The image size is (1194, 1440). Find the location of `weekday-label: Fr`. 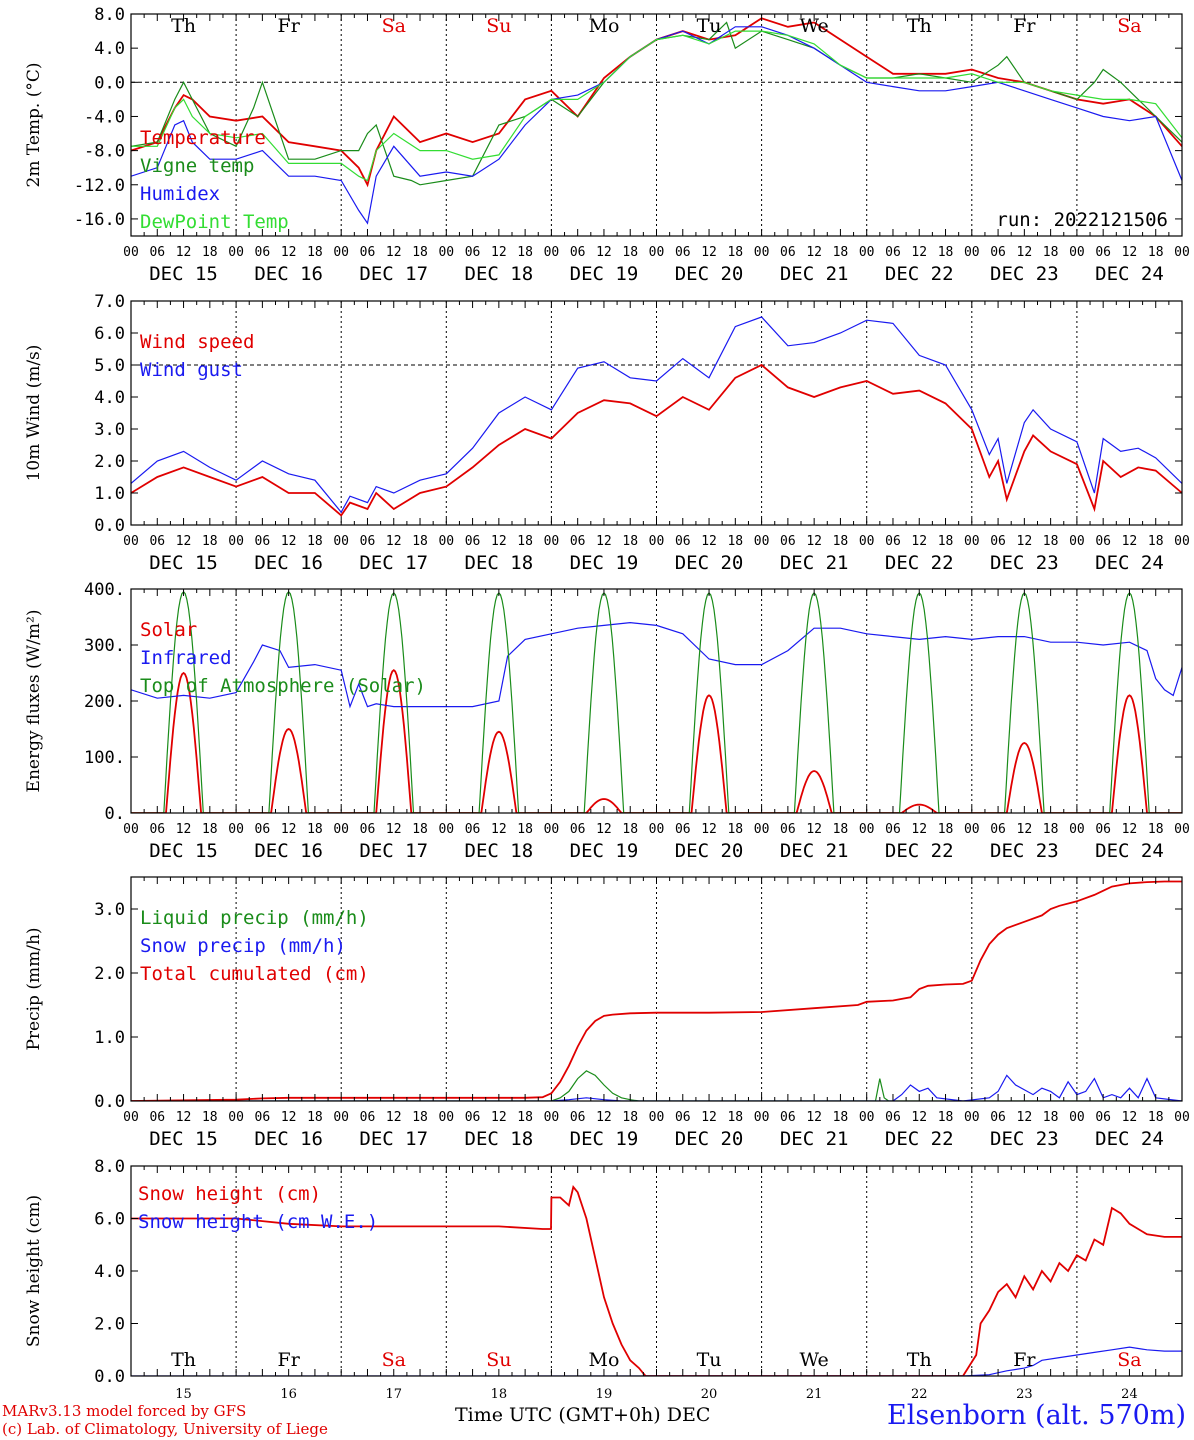

weekday-label: Fr is located at coordinates (1024, 1360).